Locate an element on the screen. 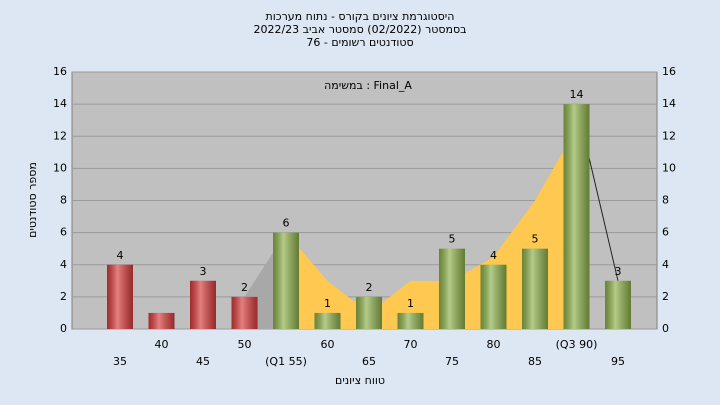  y-tick-label: 4 is located at coordinates (63, 264).